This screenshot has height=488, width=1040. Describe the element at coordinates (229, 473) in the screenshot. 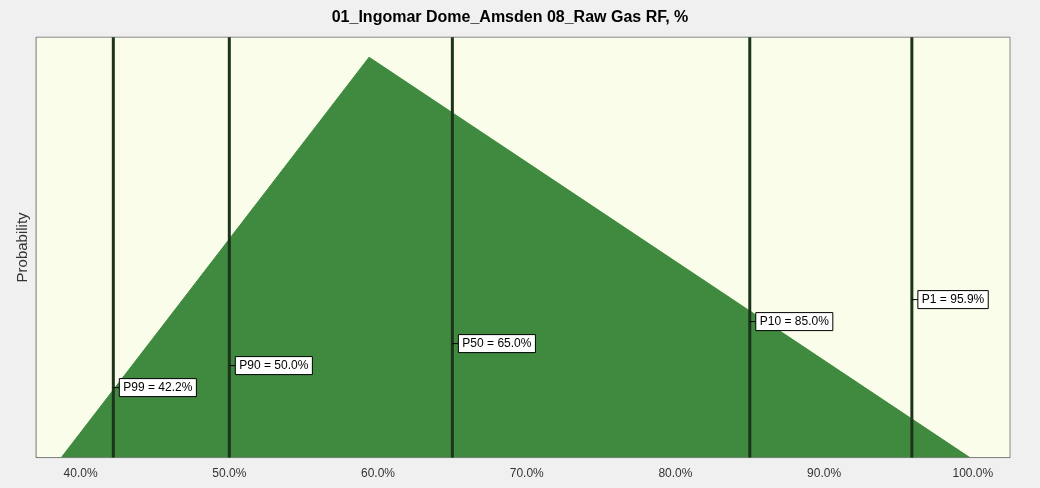

I see `x-tick-label: 50.0%` at that location.